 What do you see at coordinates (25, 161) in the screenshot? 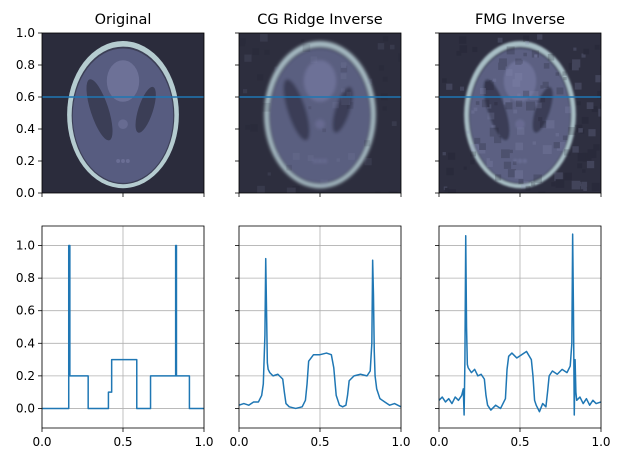
I see `y-tick-label: 0.2` at bounding box center [25, 161].